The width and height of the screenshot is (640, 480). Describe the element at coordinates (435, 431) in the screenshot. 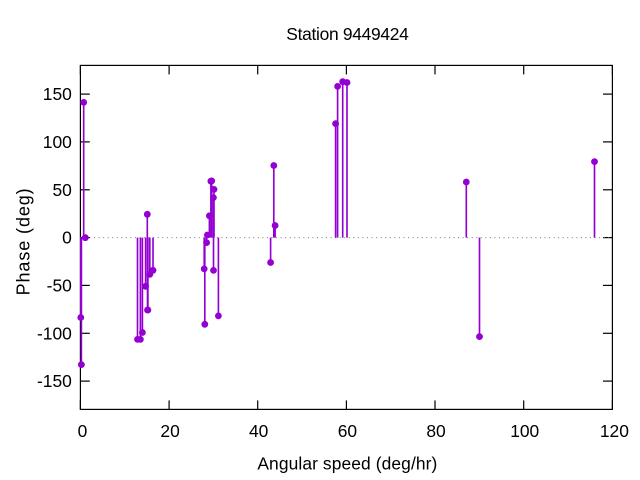

I see `svg-text: 80` at that location.